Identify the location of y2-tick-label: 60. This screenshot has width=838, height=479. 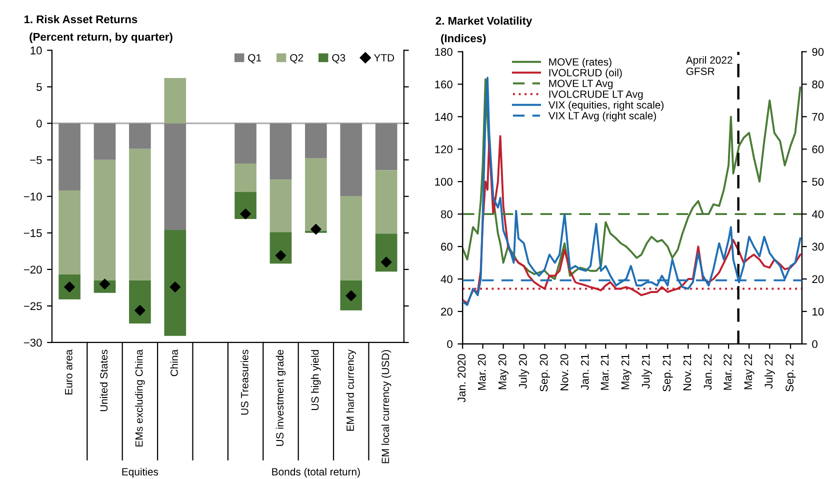
(818, 149).